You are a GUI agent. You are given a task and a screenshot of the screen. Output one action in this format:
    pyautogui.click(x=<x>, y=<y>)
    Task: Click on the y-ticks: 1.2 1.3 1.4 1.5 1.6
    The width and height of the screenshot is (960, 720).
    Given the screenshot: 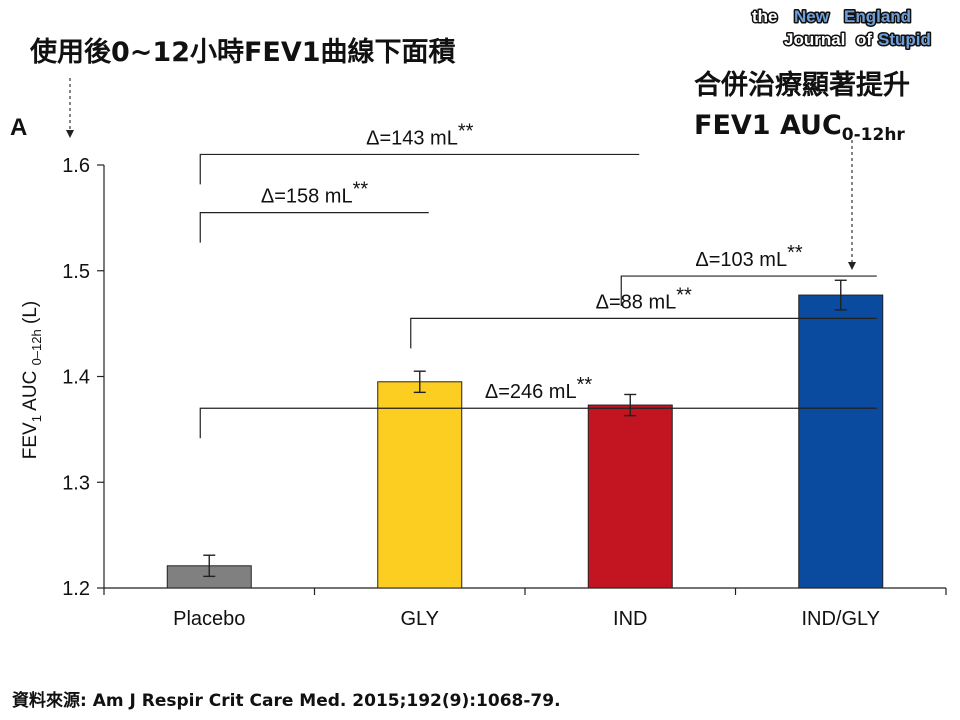 What is the action you would take?
    pyautogui.click(x=83, y=377)
    